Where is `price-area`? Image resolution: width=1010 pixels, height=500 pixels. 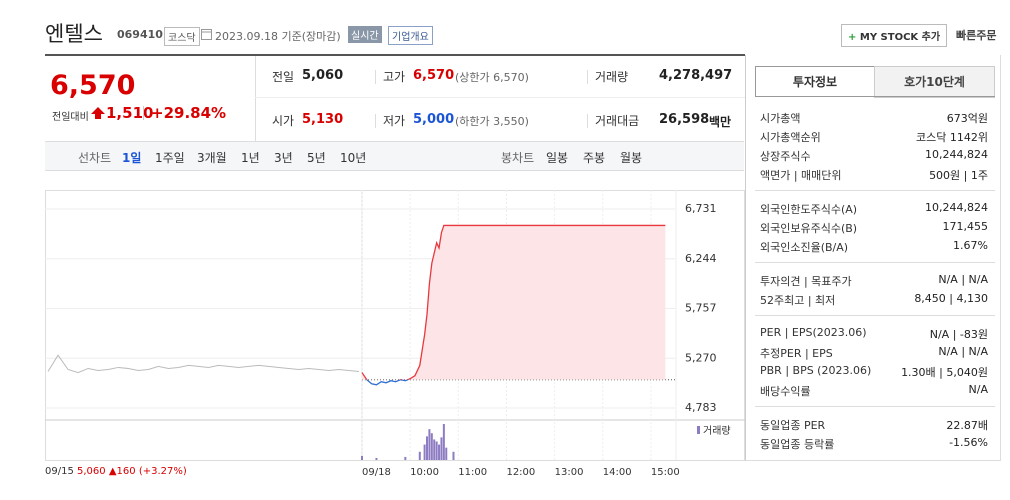 price-area is located at coordinates (514, 302).